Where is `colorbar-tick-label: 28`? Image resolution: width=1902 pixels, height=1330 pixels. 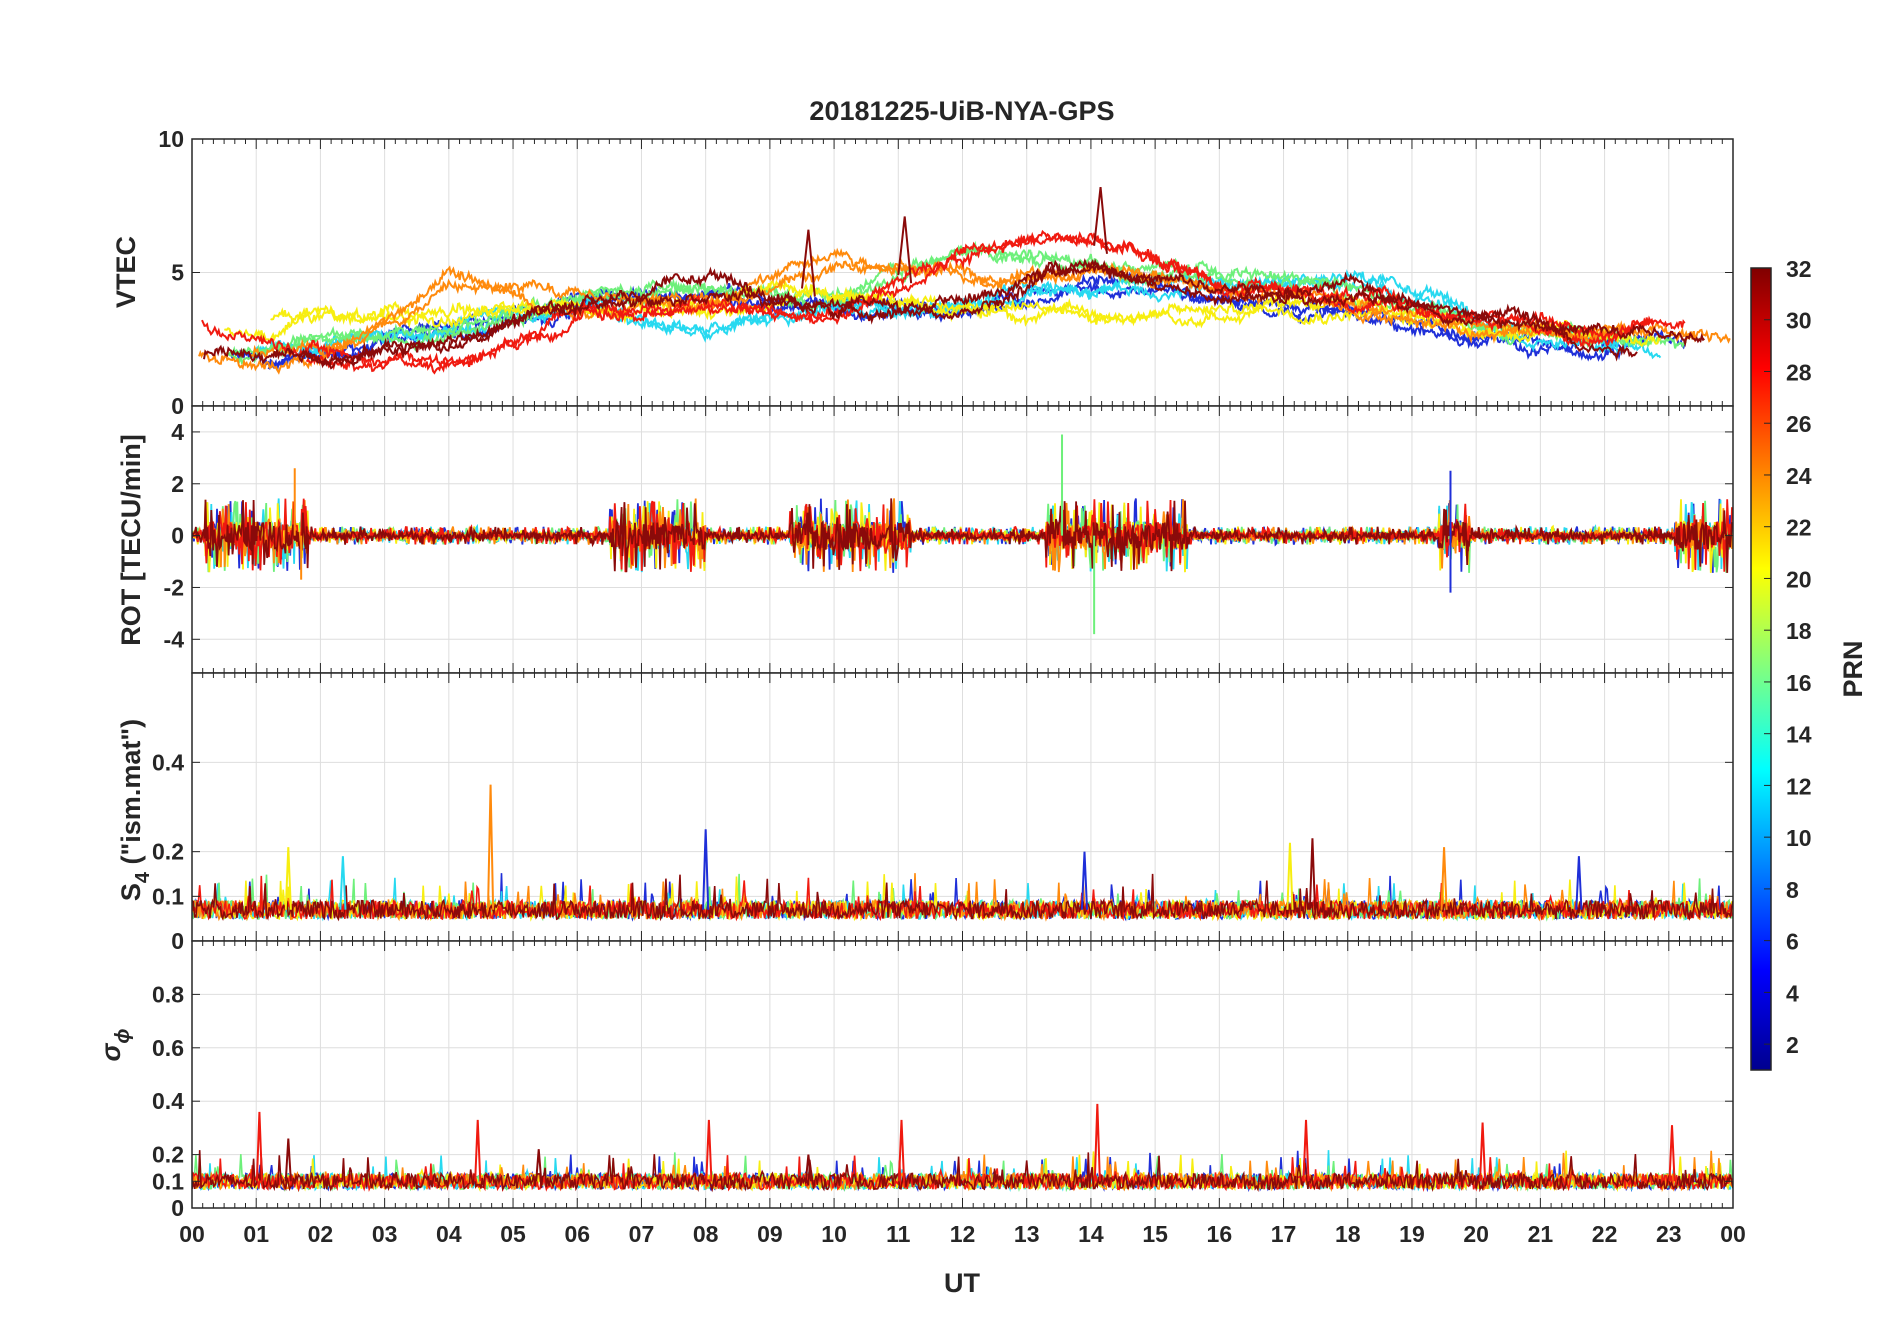
colorbar-tick-label: 28 is located at coordinates (1799, 372).